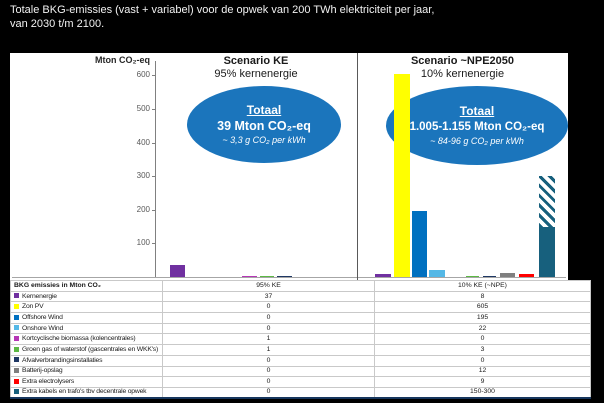  I want to click on table-header-10-ke-npe: 10% KE (~NPE), so click(482, 286).